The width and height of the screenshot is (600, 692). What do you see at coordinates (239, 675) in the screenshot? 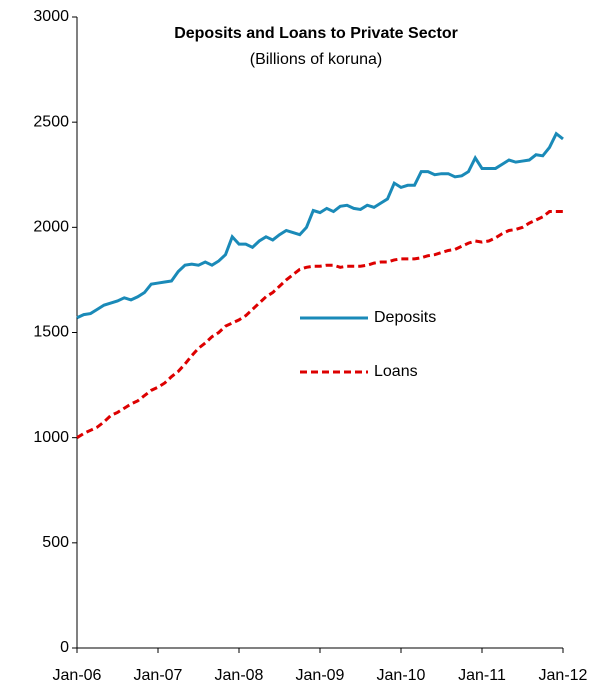
I see `x-tick-label: Jan-08` at bounding box center [239, 675].